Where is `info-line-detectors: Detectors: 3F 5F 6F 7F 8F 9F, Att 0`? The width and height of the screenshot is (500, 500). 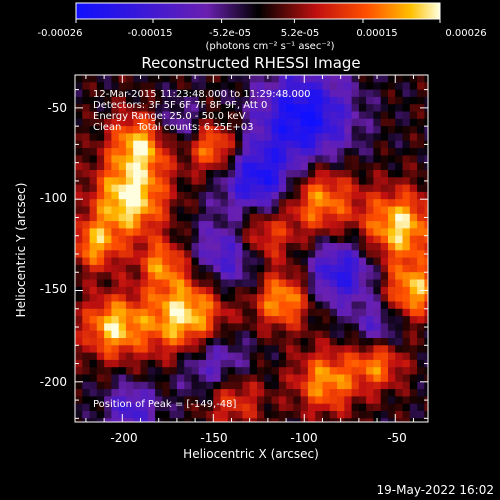
info-line-detectors: Detectors: 3F 5F 6F 7F 8F 9F, Att 0 is located at coordinates (180, 105).